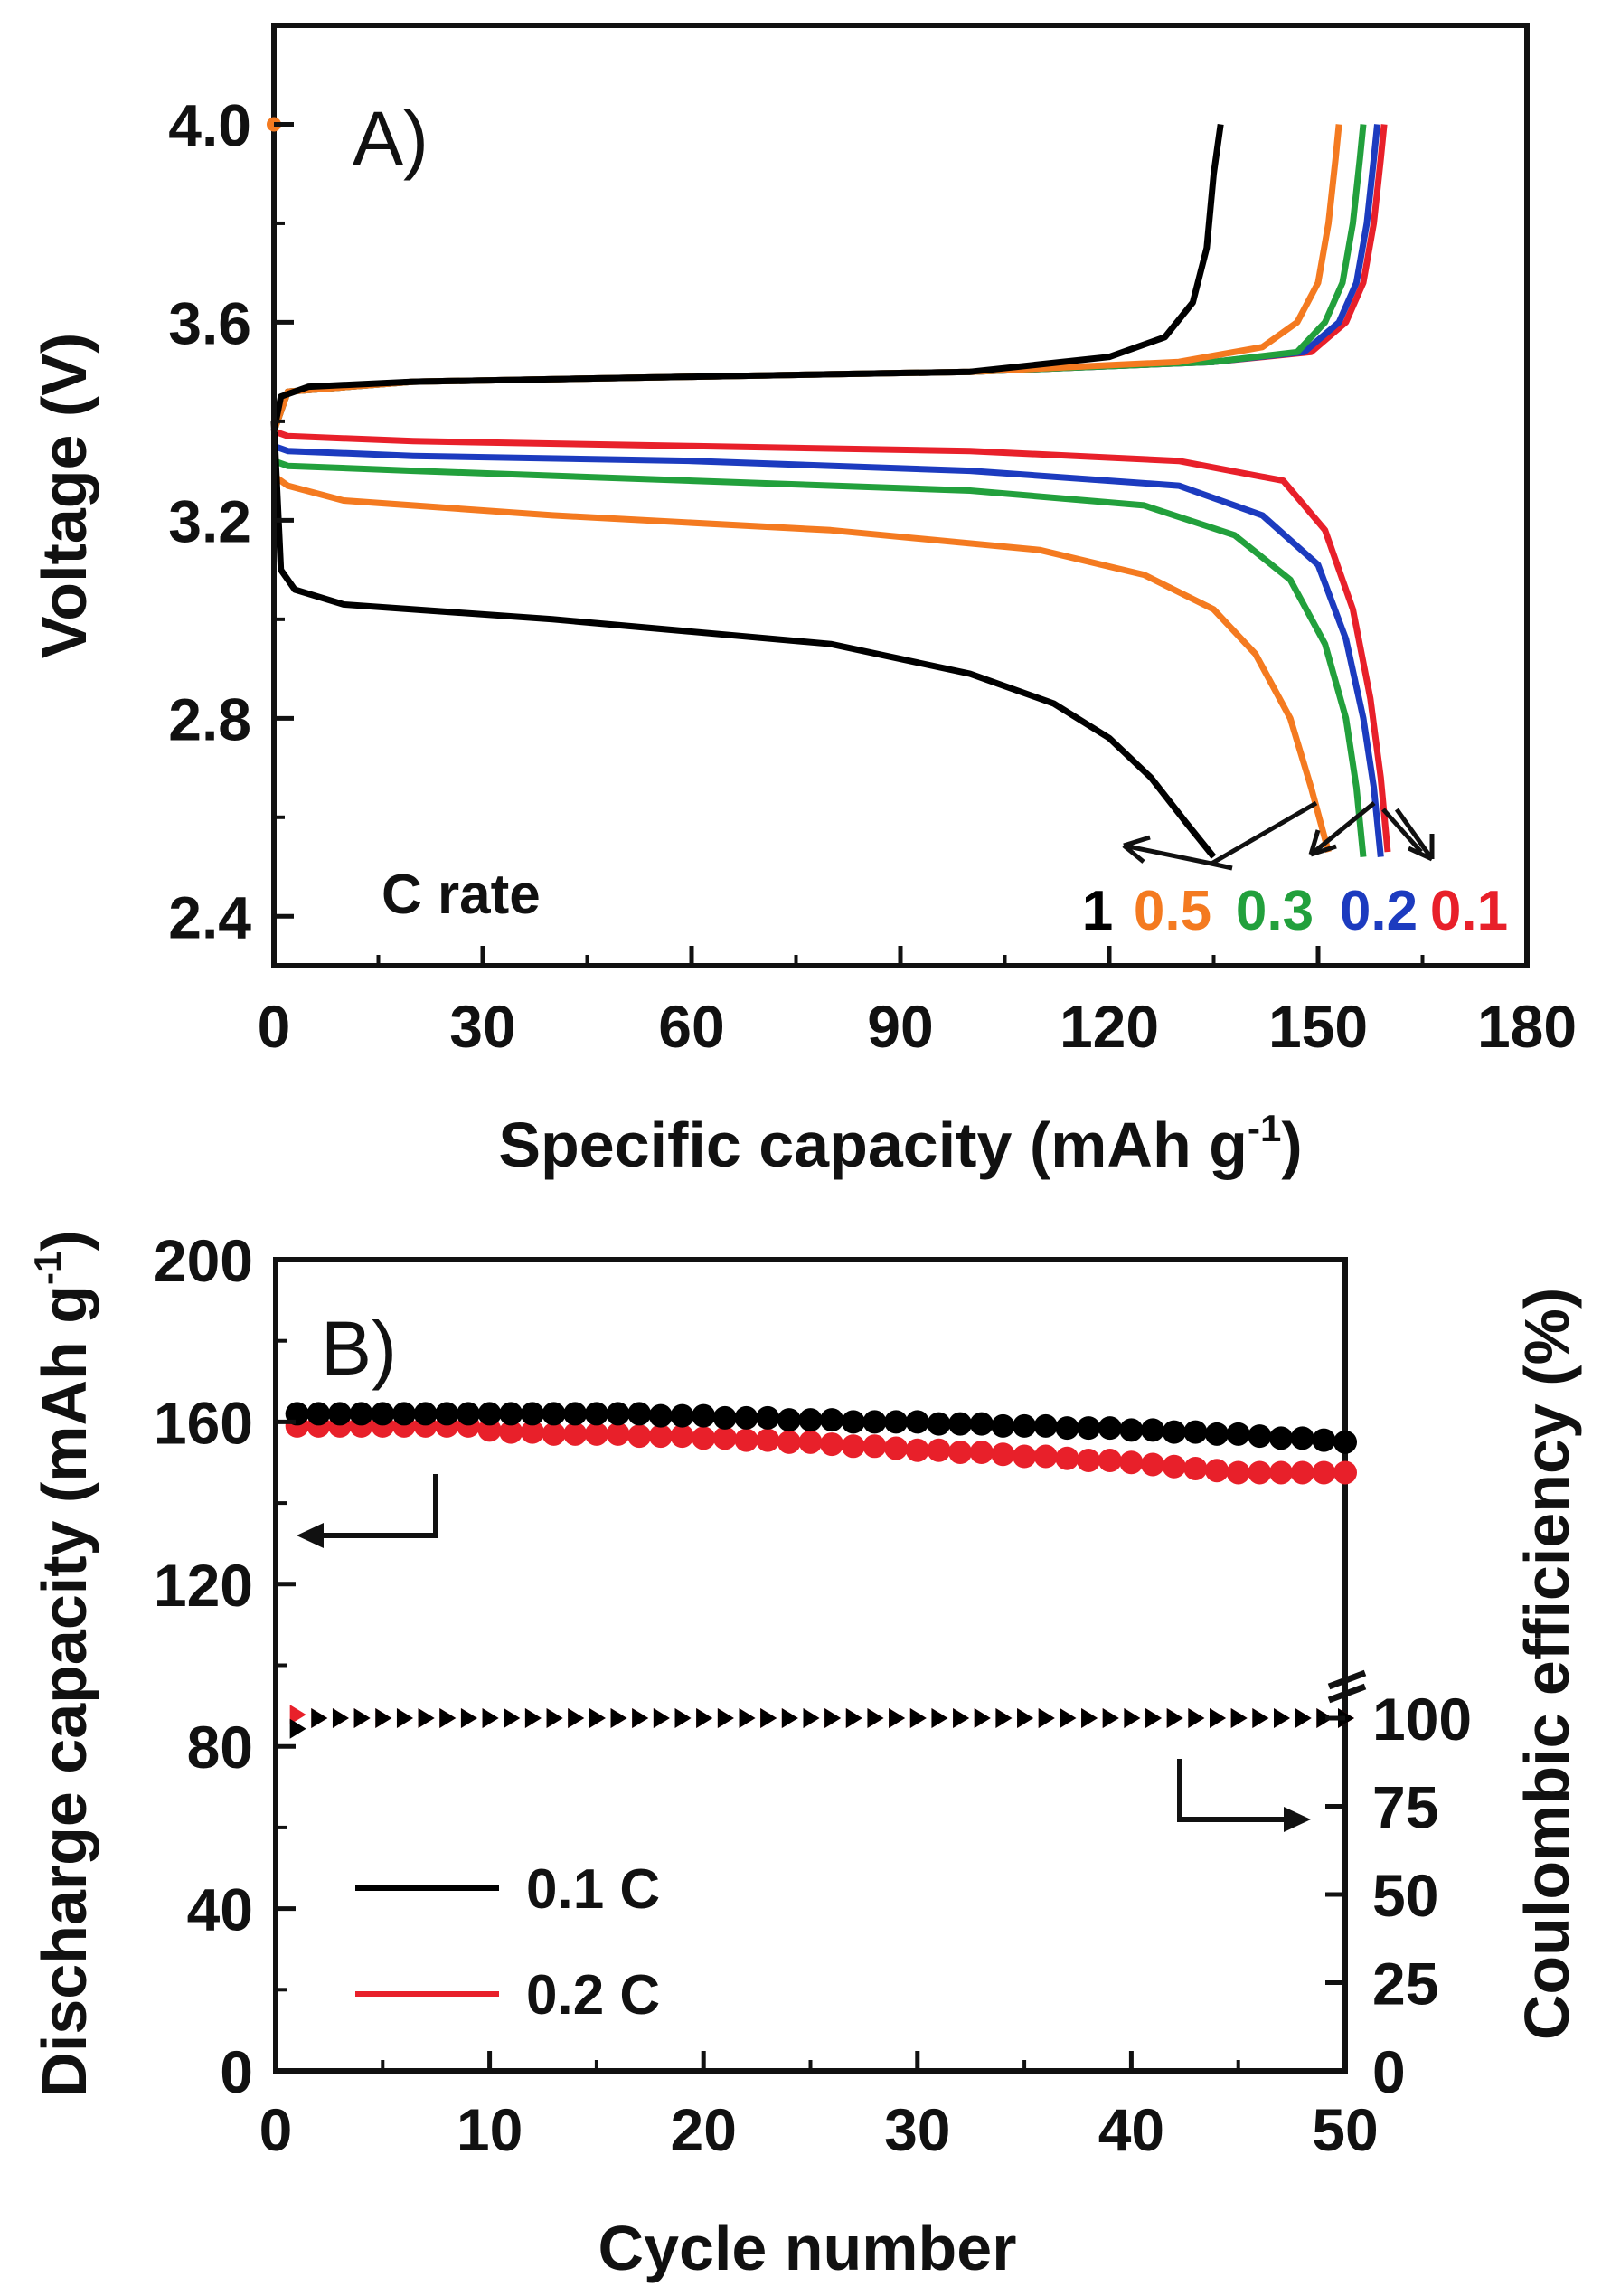 This screenshot has width=1611, height=2296. I want to click on rate-label-05: 0.5, so click(1173, 911).